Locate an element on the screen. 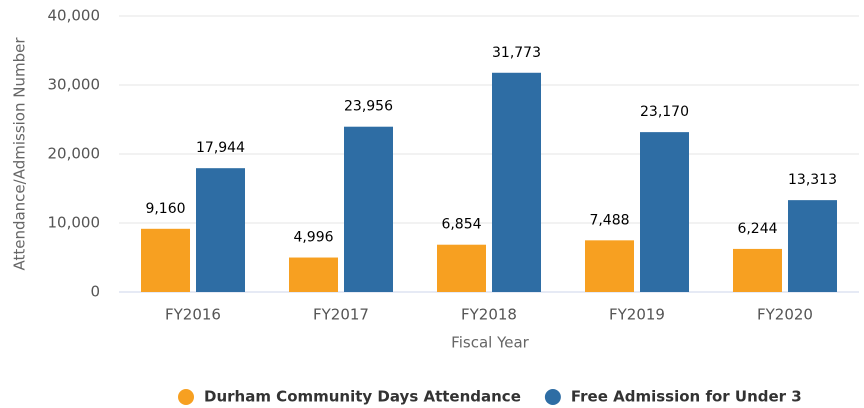 This screenshot has width=864, height=408. value-label: 23,956 is located at coordinates (368, 107).